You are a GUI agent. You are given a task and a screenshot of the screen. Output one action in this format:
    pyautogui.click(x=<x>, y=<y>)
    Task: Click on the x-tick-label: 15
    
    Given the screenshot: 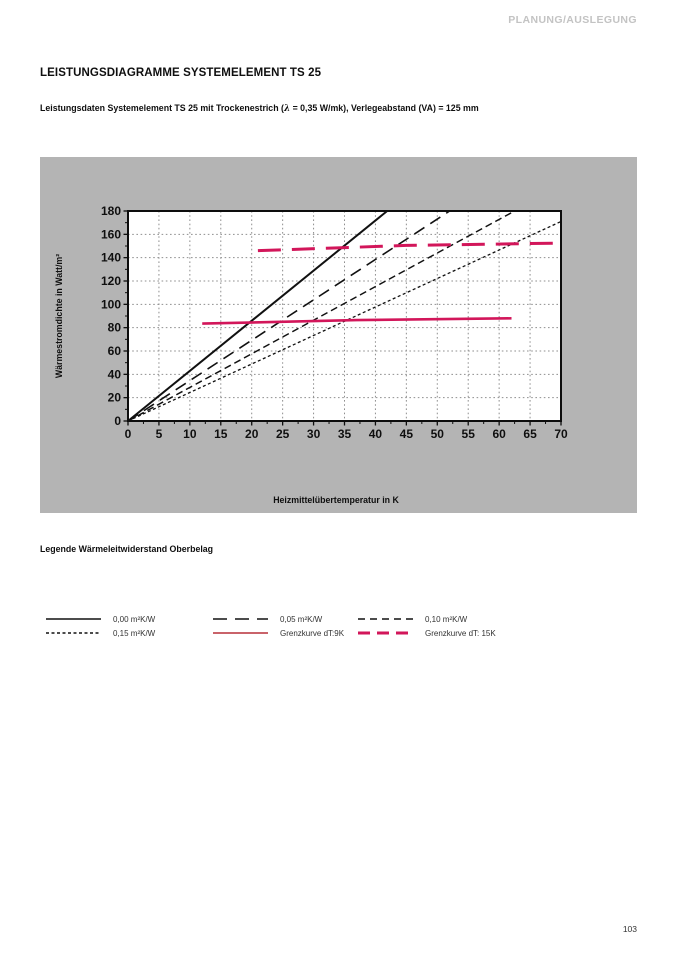 What is the action you would take?
    pyautogui.click(x=221, y=434)
    